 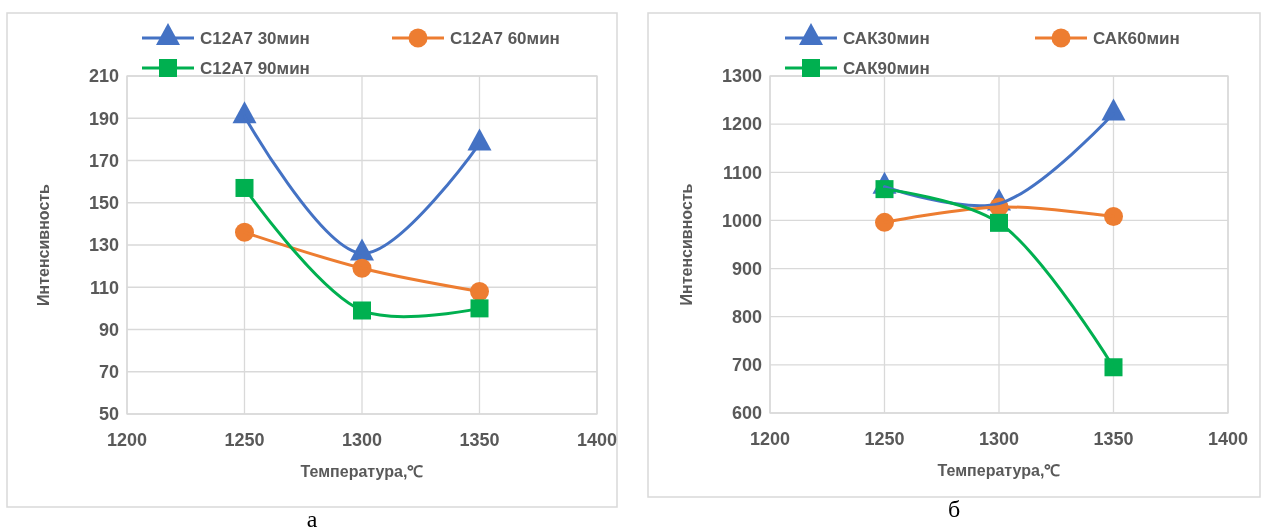 What do you see at coordinates (103, 160) in the screenshot?
I see `y-tick-label: 170` at bounding box center [103, 160].